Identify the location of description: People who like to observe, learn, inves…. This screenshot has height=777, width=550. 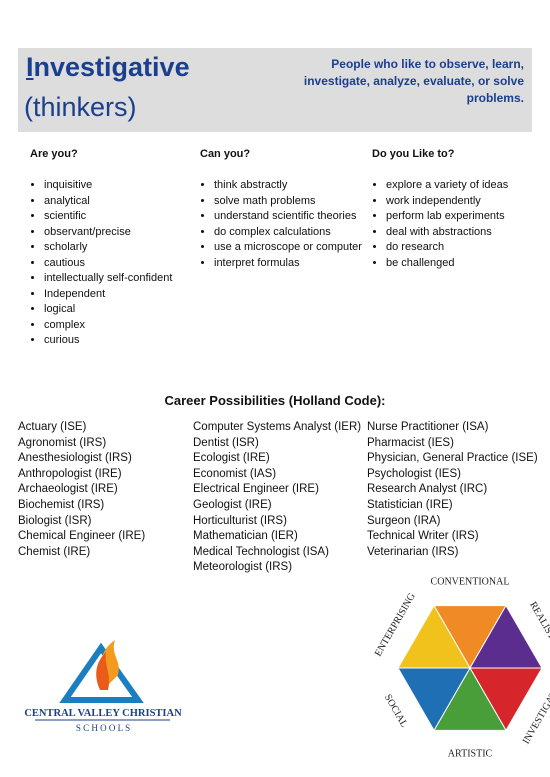
(413, 81).